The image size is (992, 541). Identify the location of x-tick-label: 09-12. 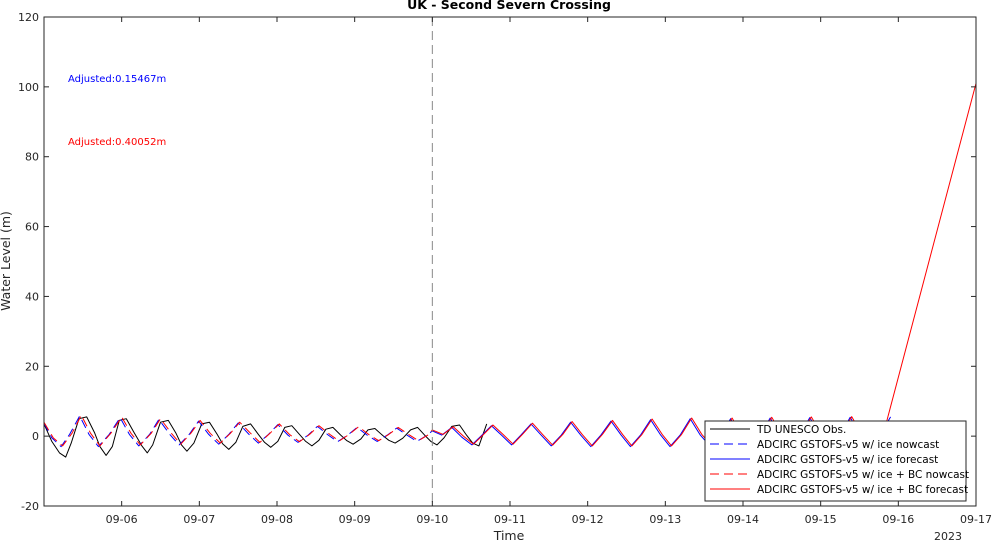
(588, 519).